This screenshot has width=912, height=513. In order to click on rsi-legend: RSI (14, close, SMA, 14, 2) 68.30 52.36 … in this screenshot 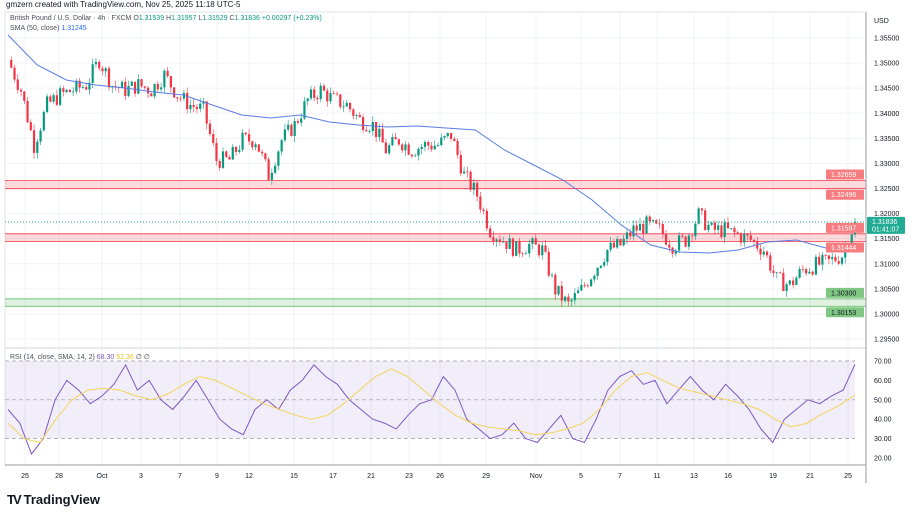, I will do `click(80, 357)`.